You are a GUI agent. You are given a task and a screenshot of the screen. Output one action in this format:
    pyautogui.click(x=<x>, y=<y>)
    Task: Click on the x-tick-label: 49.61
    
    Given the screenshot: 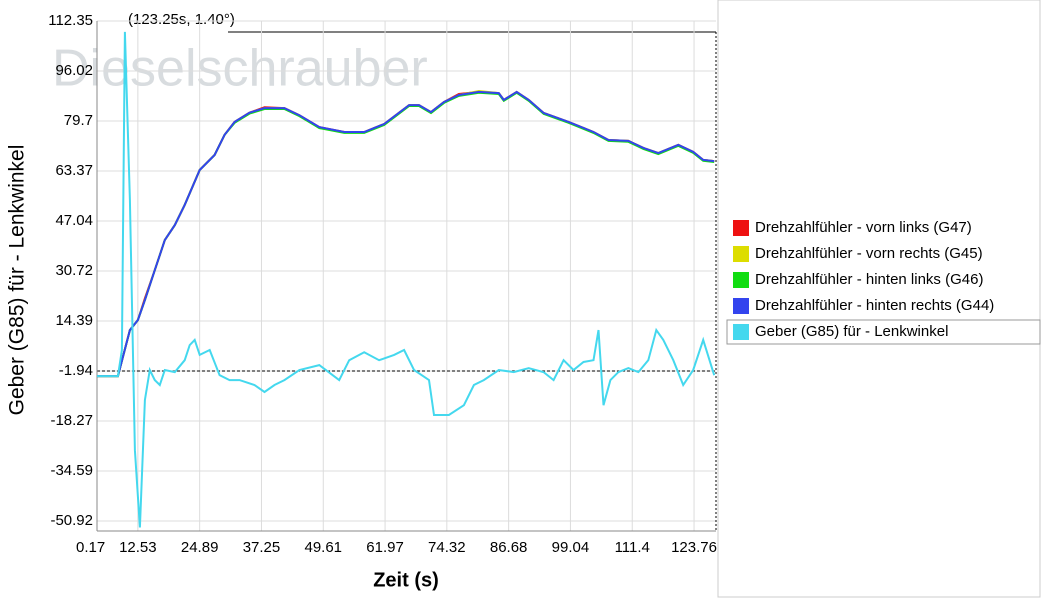 What is the action you would take?
    pyautogui.click(x=323, y=547)
    